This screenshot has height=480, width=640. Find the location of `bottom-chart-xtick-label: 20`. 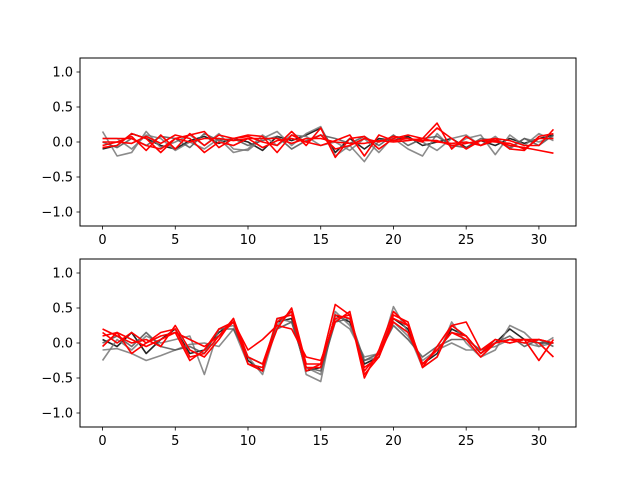

bottom-chart-xtick-label: 20 is located at coordinates (393, 441).